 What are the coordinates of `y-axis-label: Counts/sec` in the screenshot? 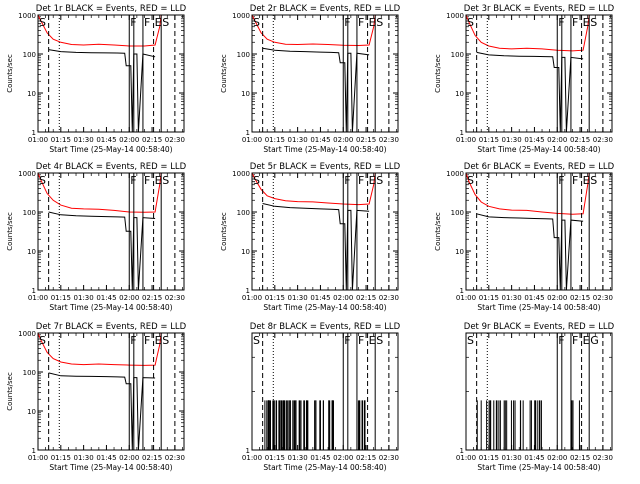 It's located at (438, 73).